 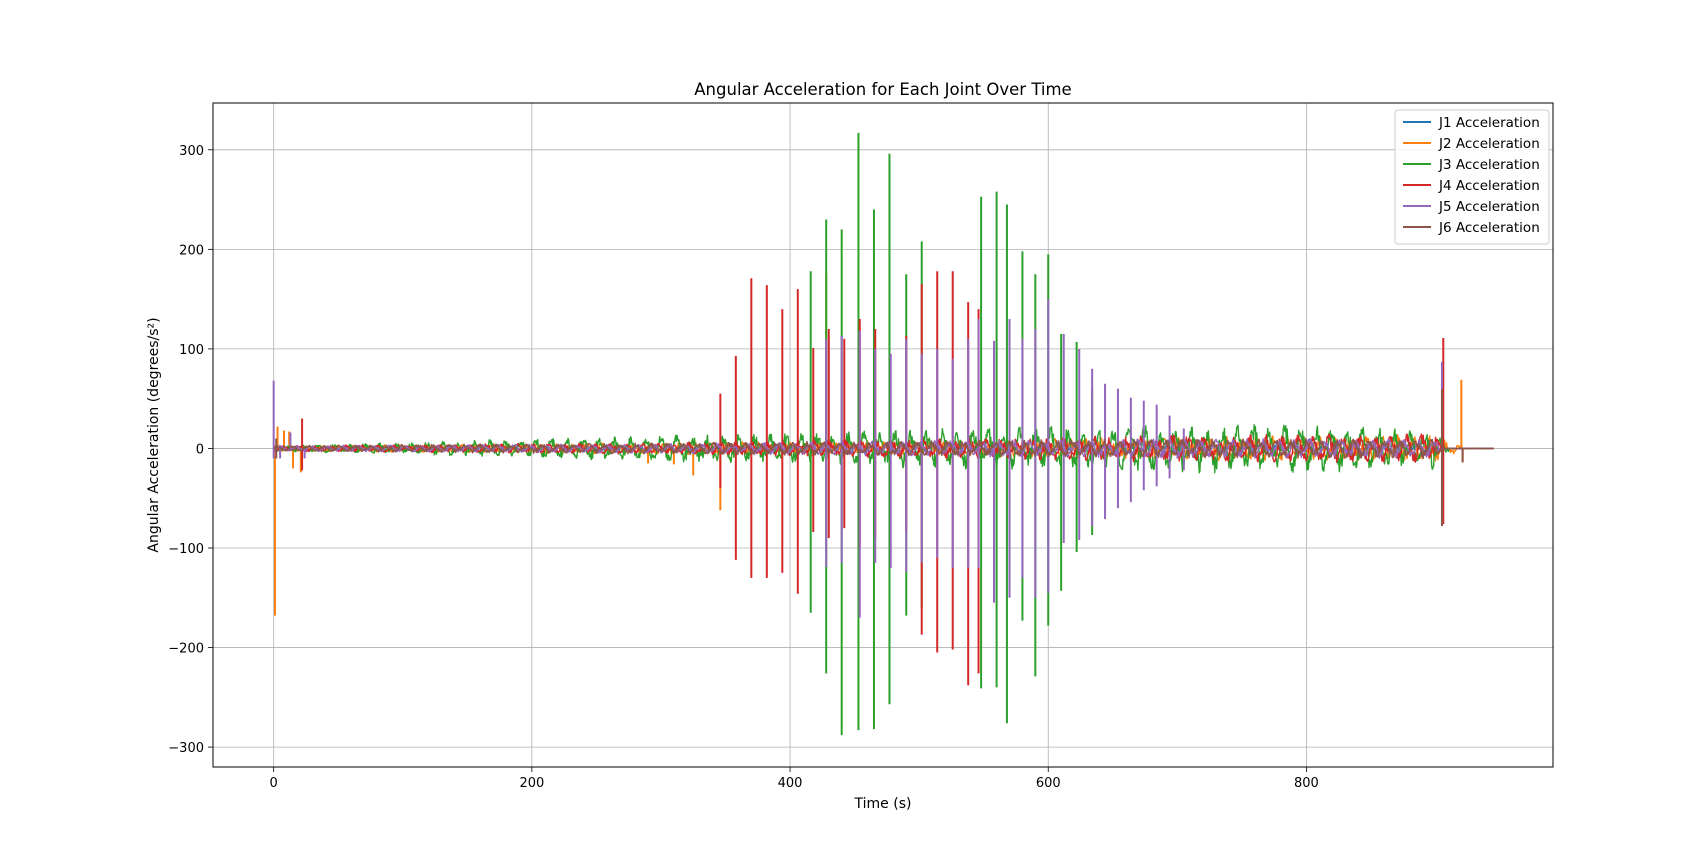 I want to click on x-tick-label: 0, so click(x=274, y=783).